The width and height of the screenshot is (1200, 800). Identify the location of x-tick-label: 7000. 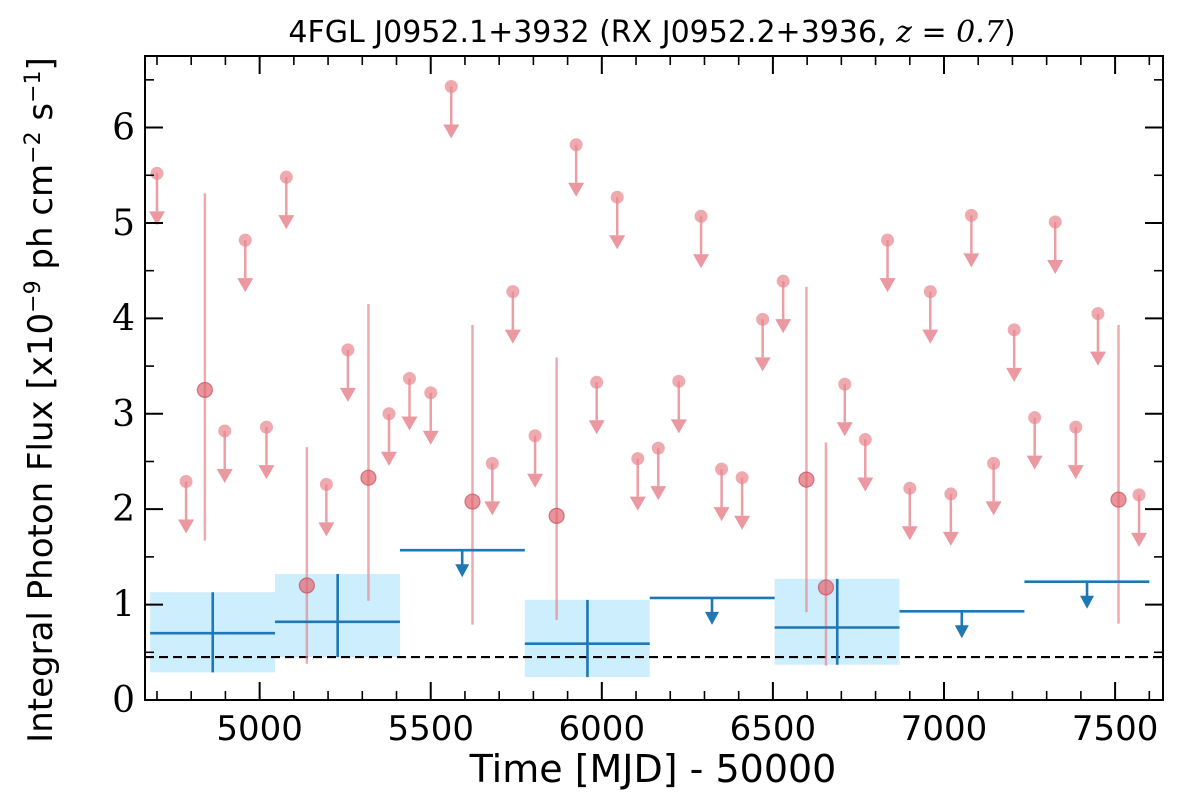
(944, 729).